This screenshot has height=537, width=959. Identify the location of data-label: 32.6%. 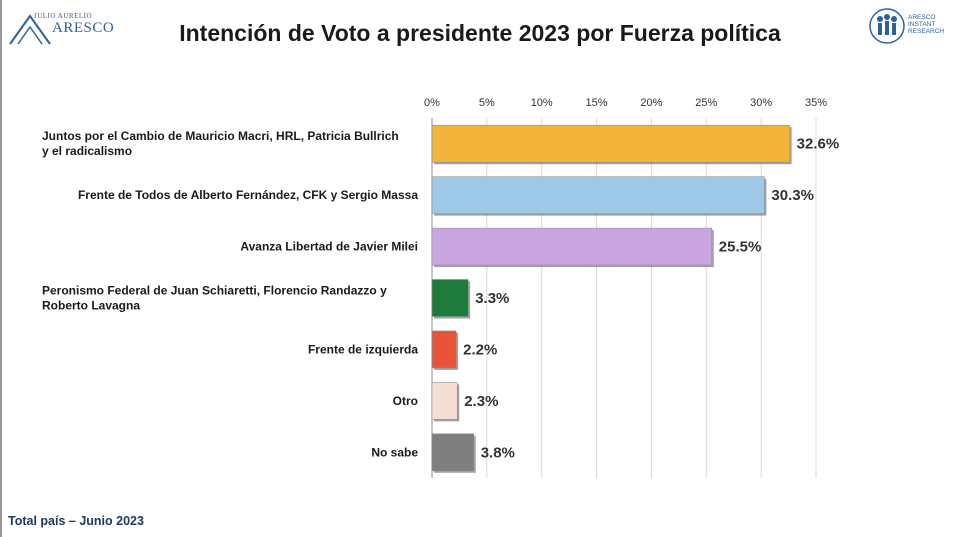
(818, 144).